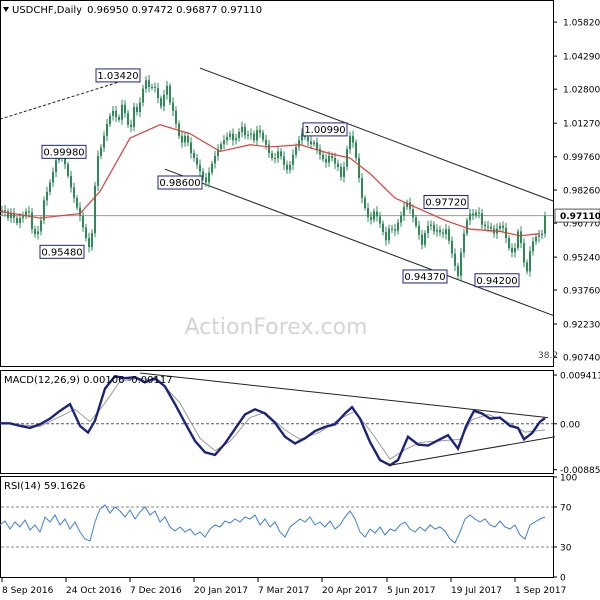 The image size is (600, 600). What do you see at coordinates (581, 225) in the screenshot?
I see `price-axis-label: 0.96770` at bounding box center [581, 225].